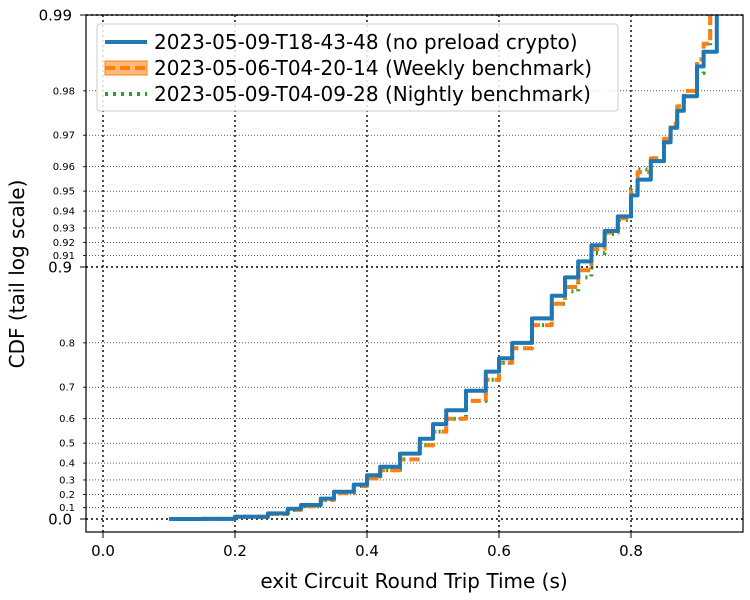 The image size is (750, 600). I want to click on x-tick-label: 0.2, so click(235, 551).